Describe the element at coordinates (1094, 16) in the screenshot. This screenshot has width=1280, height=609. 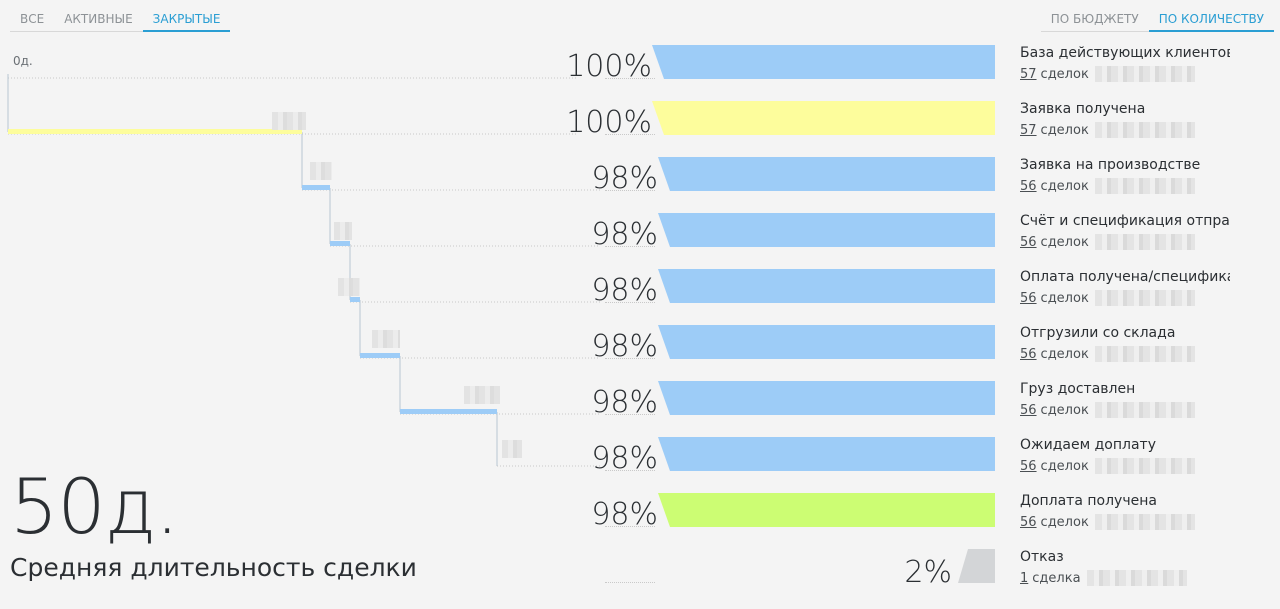
I see `tab-by-budget: ПО БЮДЖЕТУ` at that location.